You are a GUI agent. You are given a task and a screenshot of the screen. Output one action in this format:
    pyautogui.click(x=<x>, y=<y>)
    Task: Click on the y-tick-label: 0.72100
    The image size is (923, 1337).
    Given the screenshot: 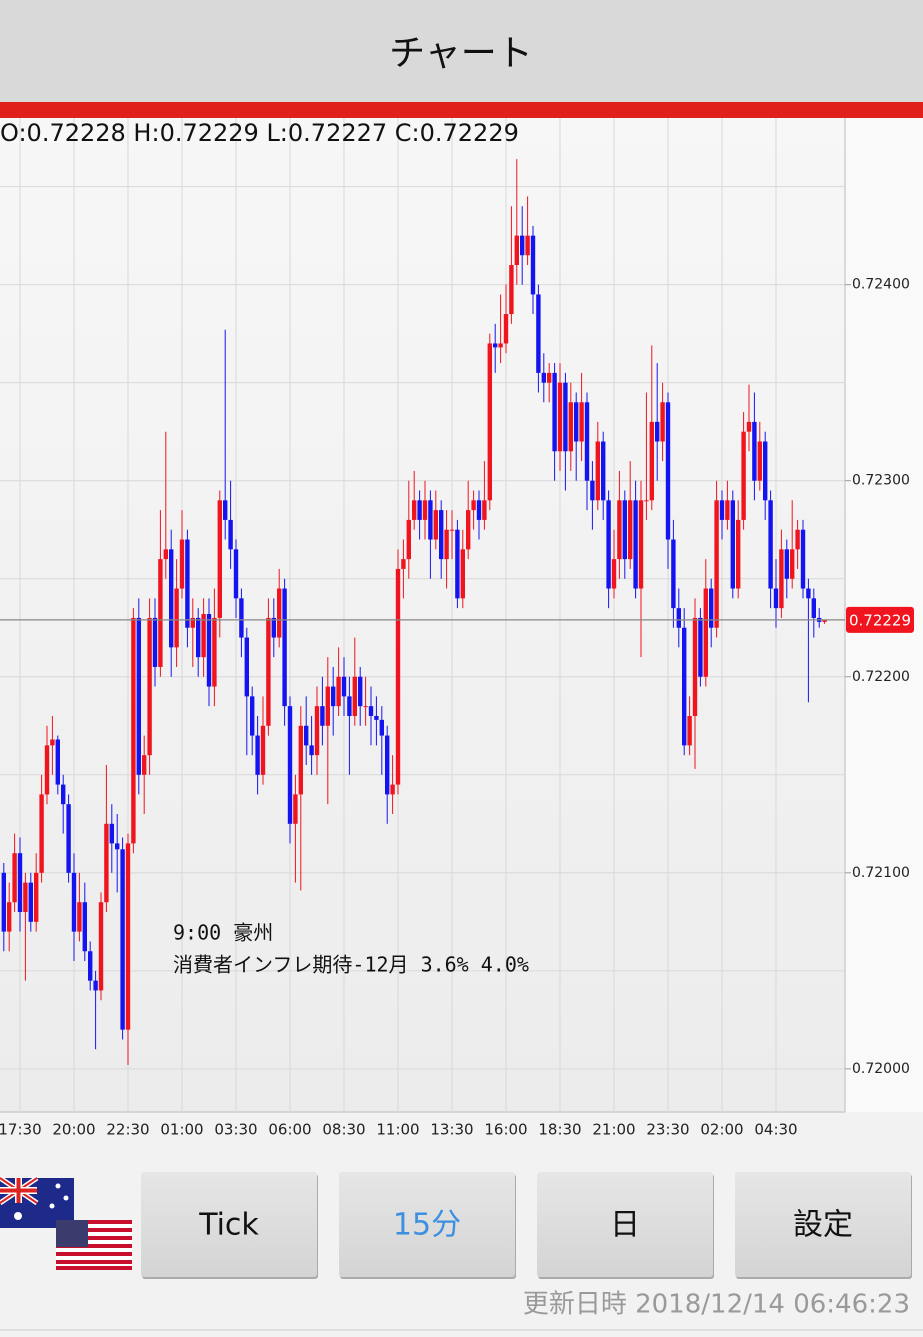 What is the action you would take?
    pyautogui.click(x=881, y=873)
    